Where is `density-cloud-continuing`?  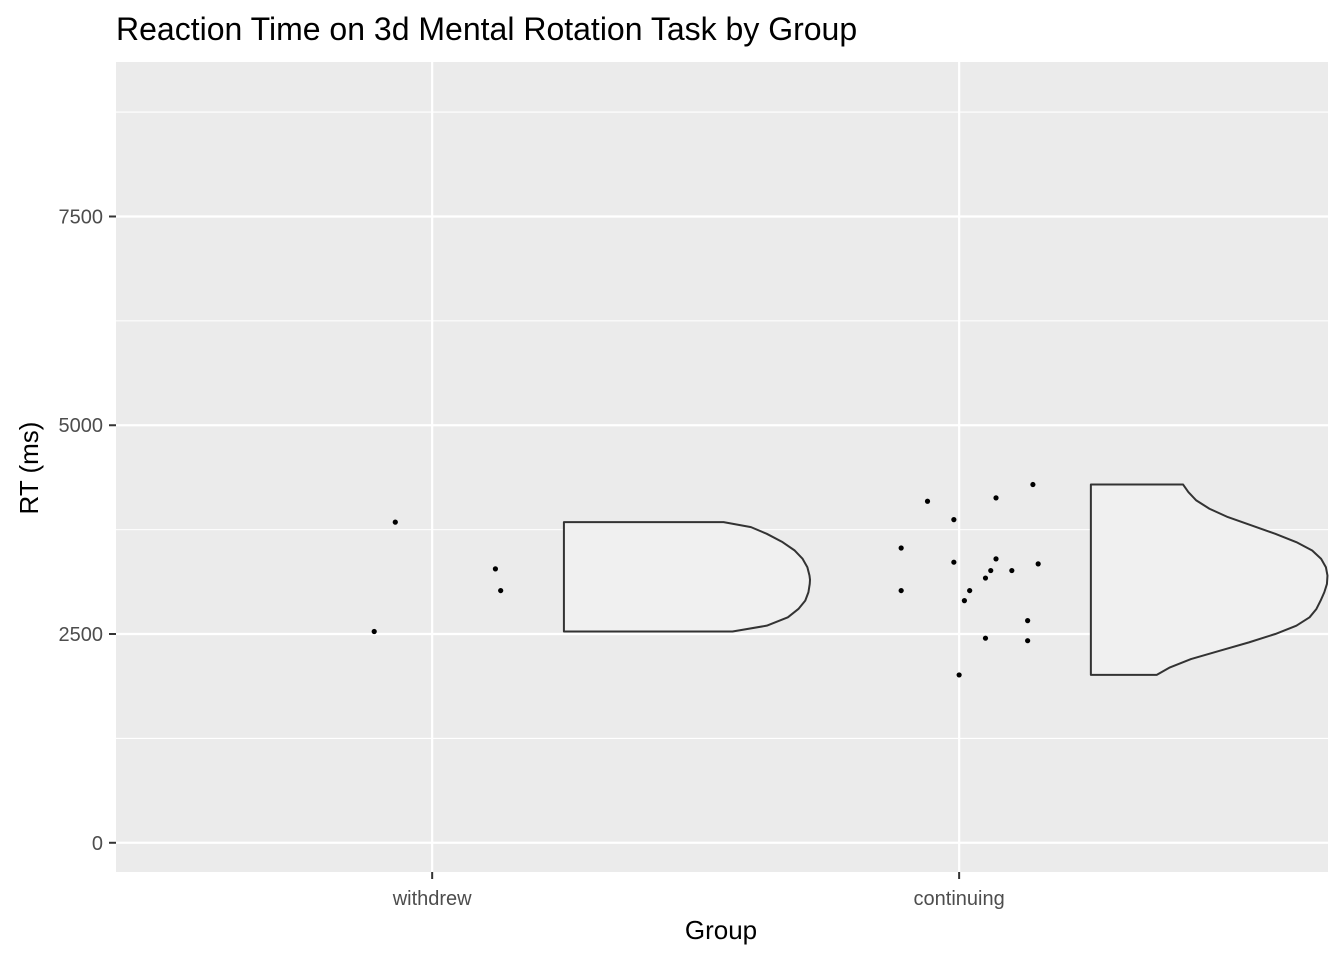 density-cloud-continuing is located at coordinates (1209, 579).